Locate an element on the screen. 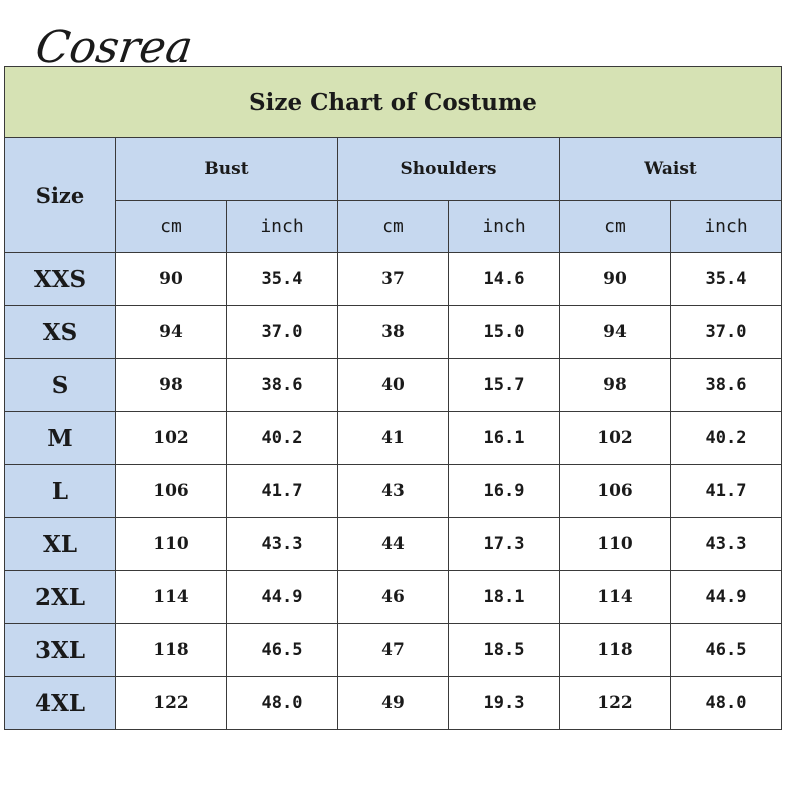 The height and width of the screenshot is (800, 800). table-cell: 16.1 is located at coordinates (504, 438).